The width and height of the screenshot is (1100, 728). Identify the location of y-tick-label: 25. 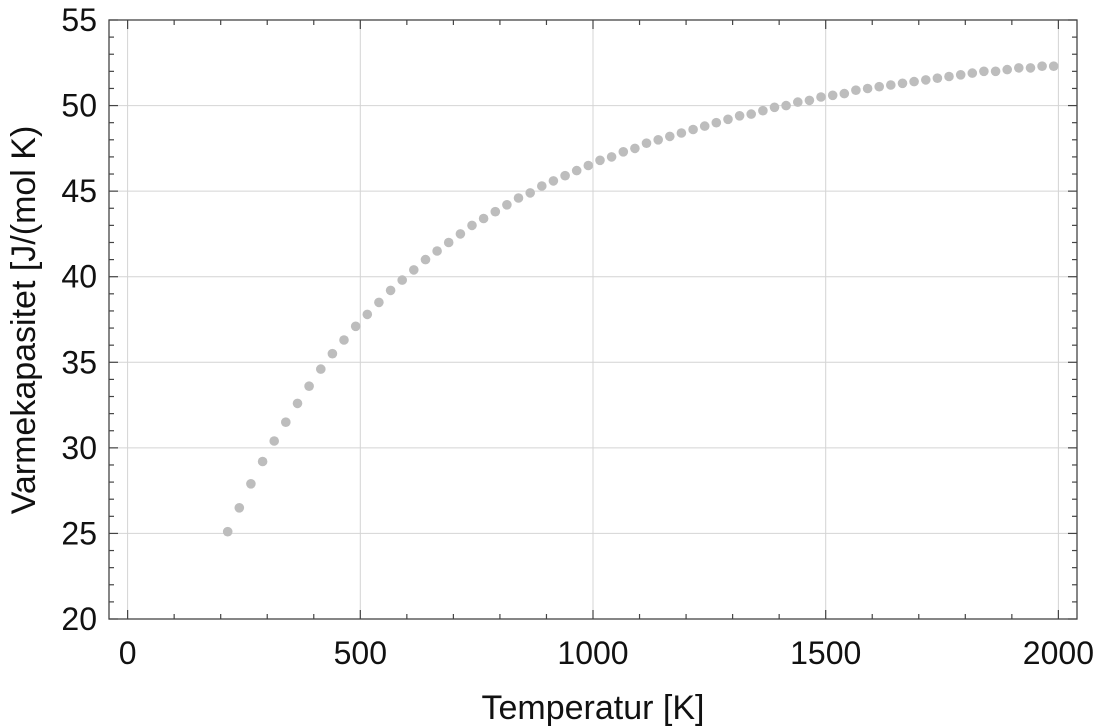
(79, 533).